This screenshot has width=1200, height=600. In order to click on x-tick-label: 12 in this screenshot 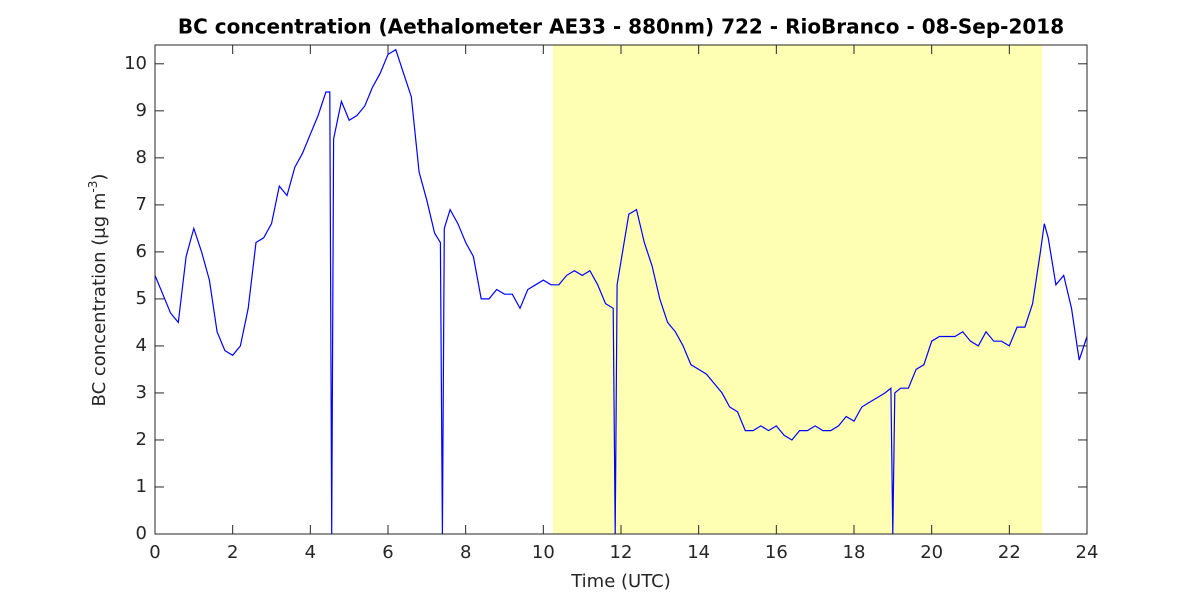, I will do `click(621, 552)`.